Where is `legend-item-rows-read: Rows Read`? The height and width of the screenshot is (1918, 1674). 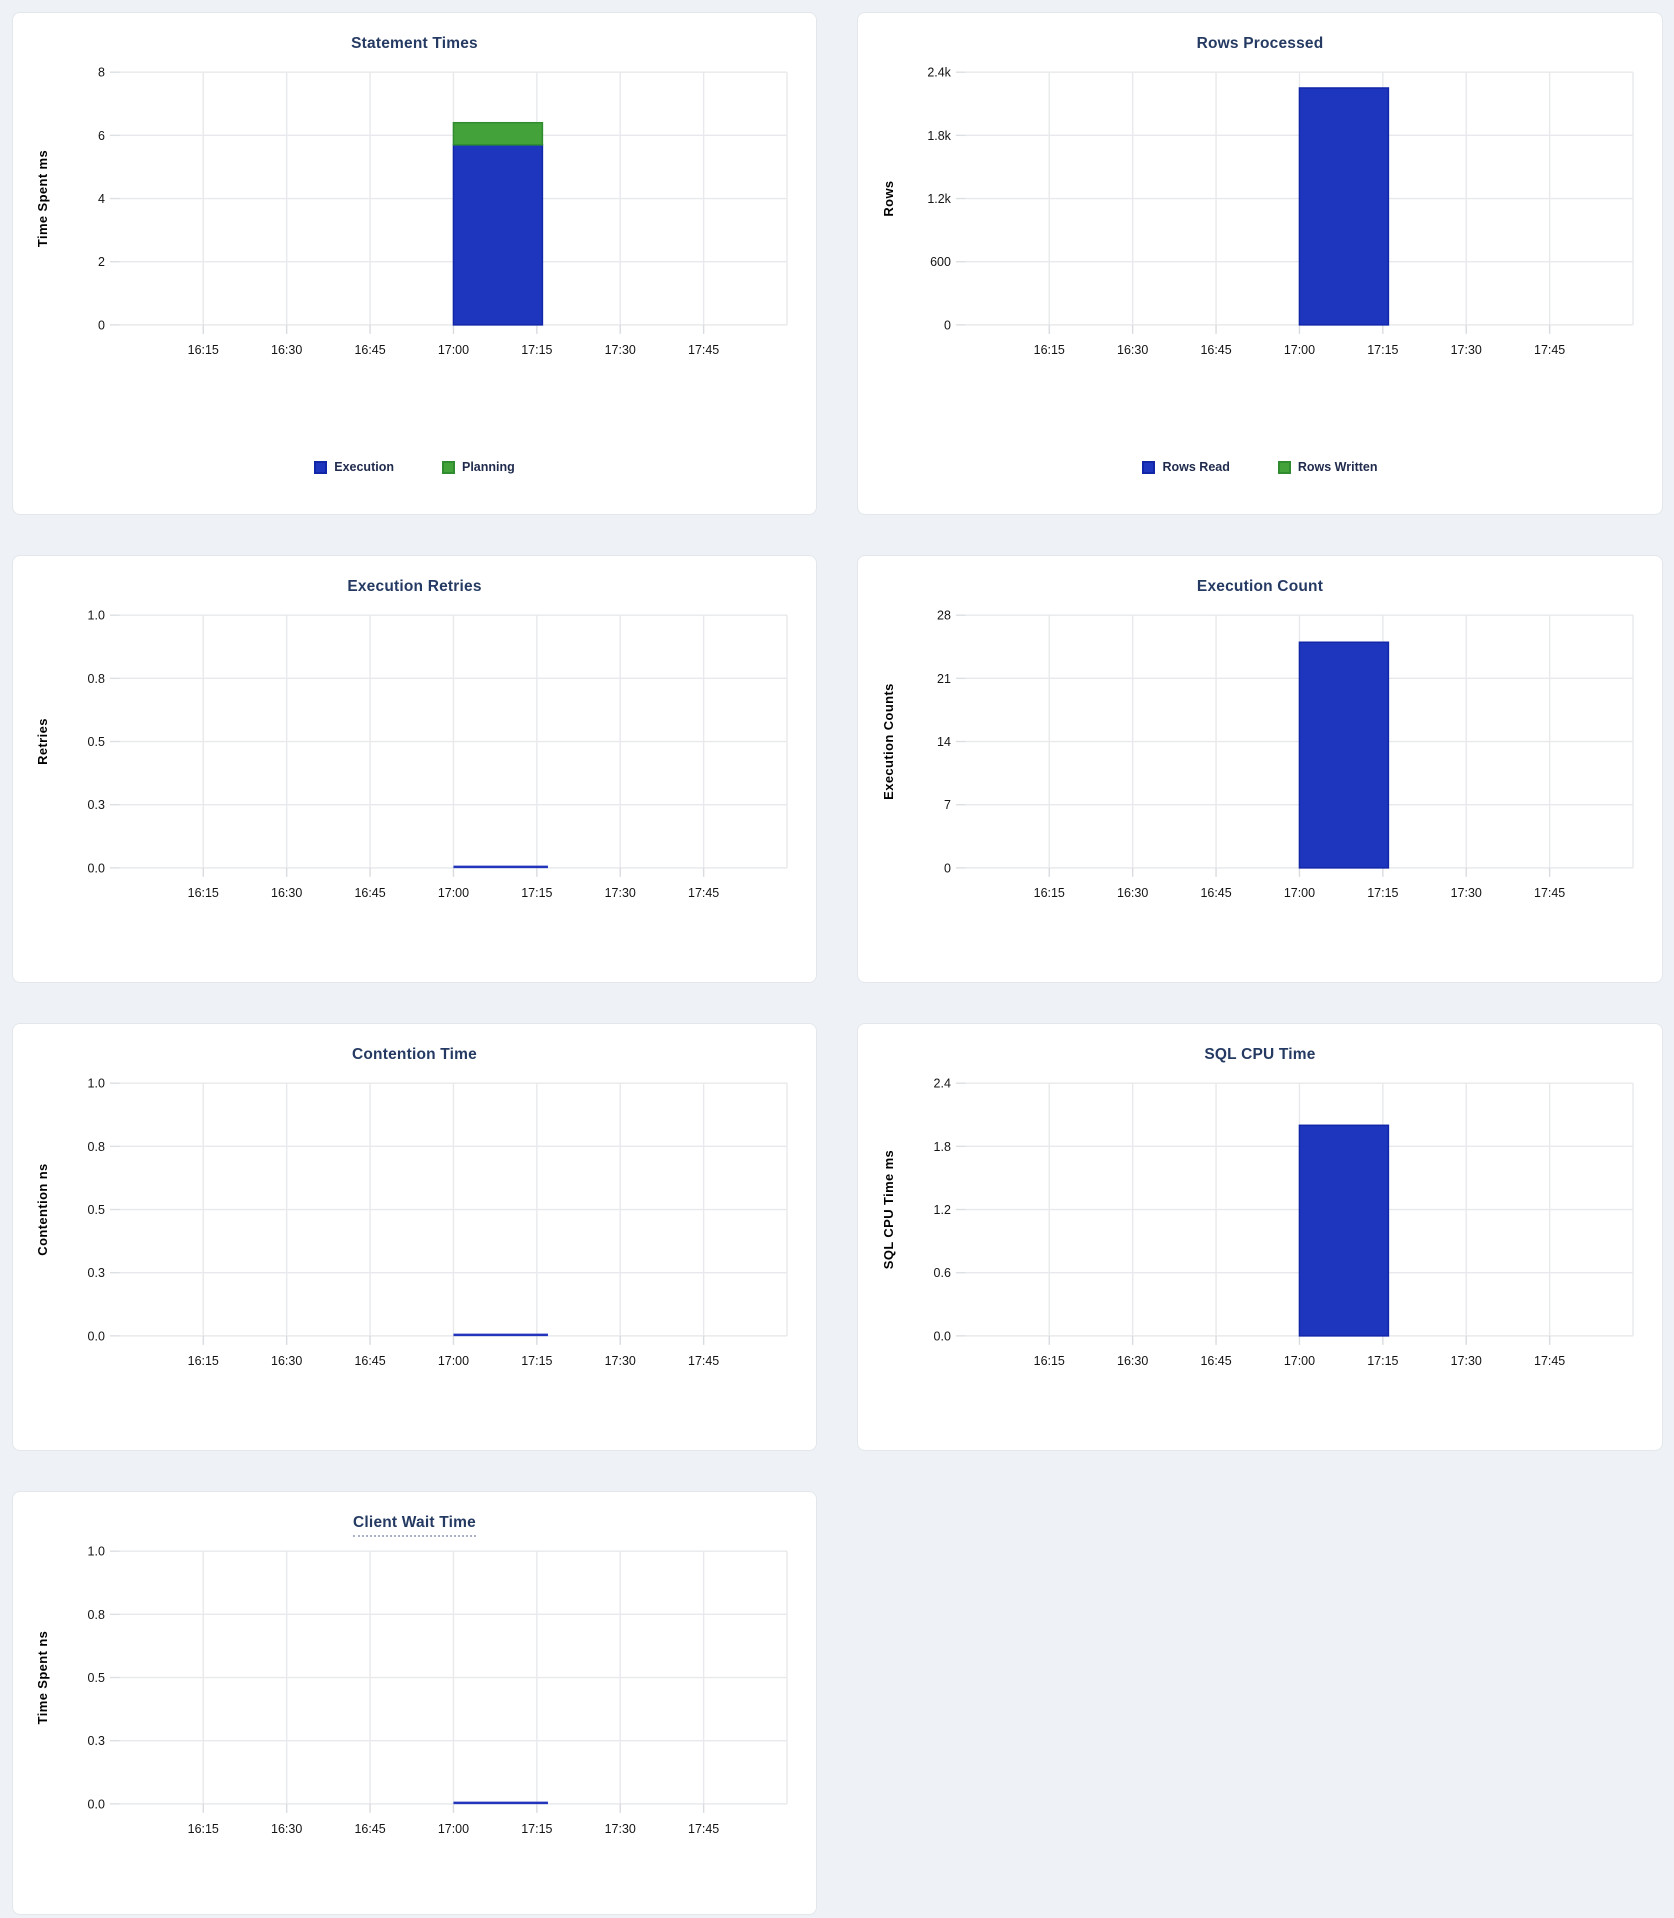
legend-item-rows-read: Rows Read is located at coordinates (1186, 467).